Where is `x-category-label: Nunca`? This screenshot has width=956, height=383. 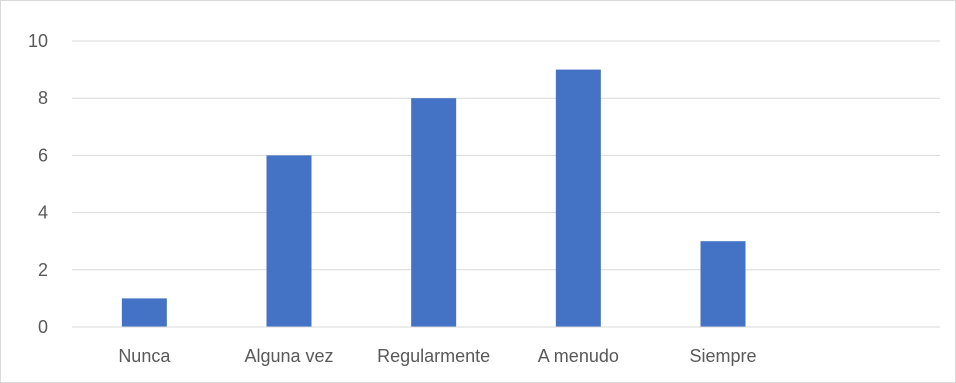
x-category-label: Nunca is located at coordinates (144, 356).